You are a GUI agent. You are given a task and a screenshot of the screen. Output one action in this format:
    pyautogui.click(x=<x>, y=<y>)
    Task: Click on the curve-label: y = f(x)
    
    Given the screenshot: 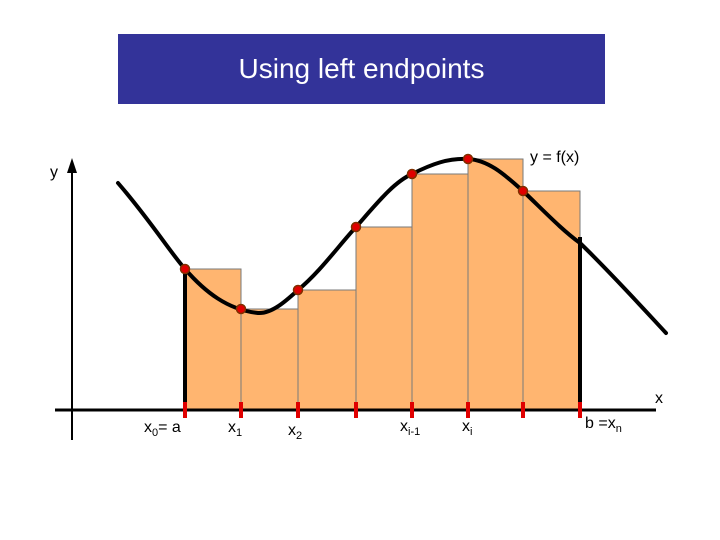 What is the action you would take?
    pyautogui.click(x=554, y=157)
    